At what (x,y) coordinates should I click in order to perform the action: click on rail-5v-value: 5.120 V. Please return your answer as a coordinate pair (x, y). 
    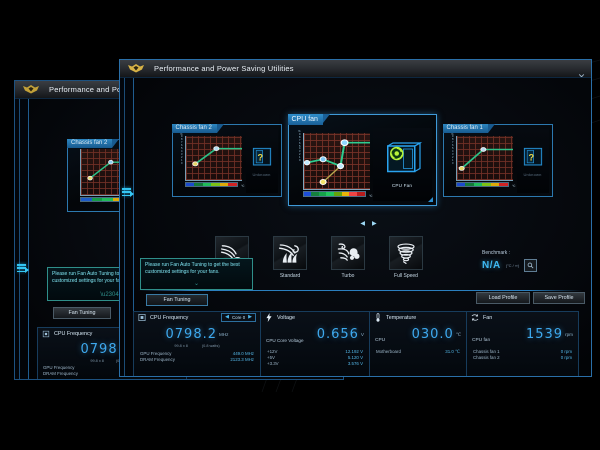
    Looking at the image, I should click on (355, 357).